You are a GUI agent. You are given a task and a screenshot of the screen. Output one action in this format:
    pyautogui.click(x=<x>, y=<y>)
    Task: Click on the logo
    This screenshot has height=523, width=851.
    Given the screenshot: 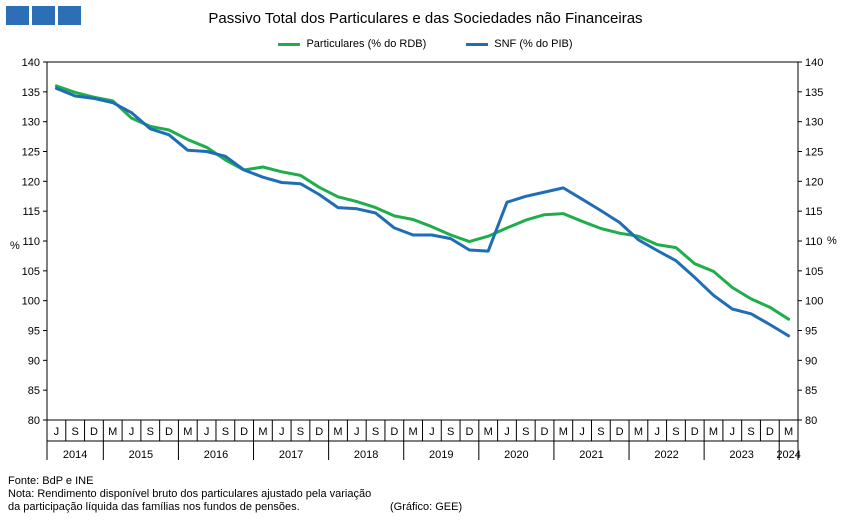 What is the action you would take?
    pyautogui.click(x=43, y=15)
    